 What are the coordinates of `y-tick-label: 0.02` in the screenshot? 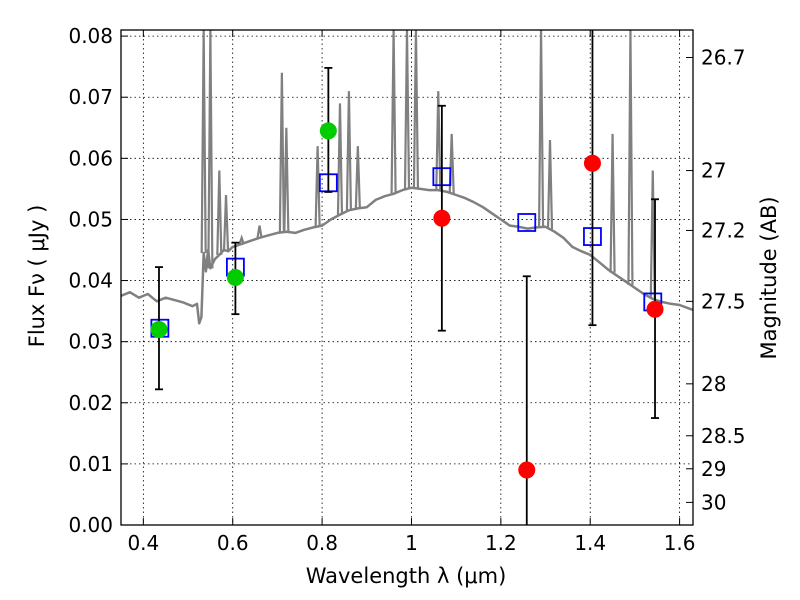 It's located at (90, 403).